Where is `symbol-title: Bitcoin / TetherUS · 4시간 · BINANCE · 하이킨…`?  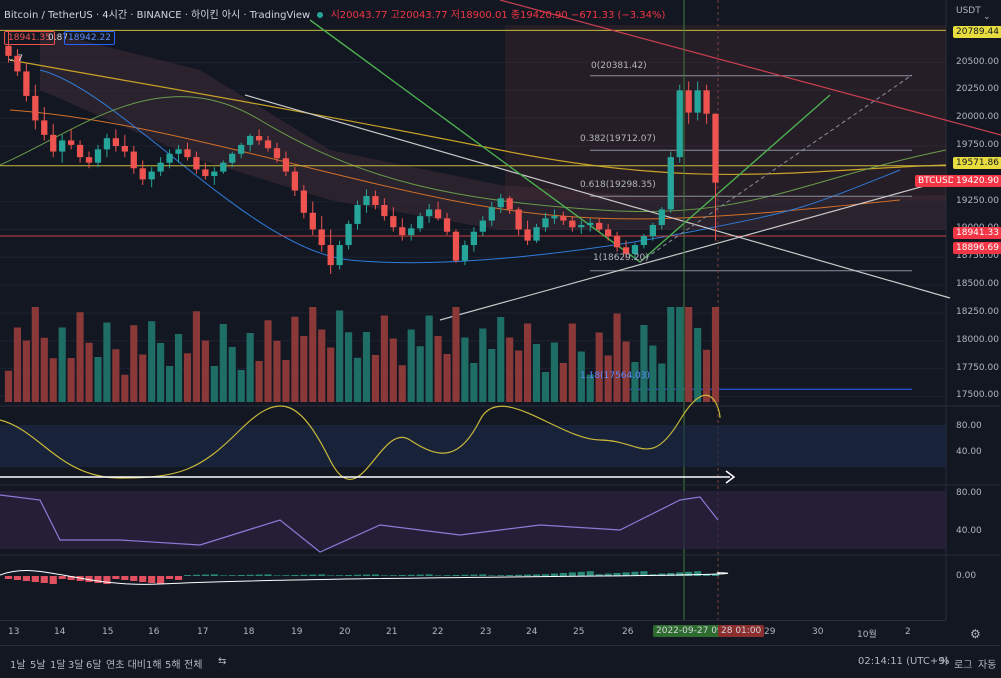 symbol-title: Bitcoin / TetherUS · 4시간 · BINANCE · 하이킨… is located at coordinates (157, 15).